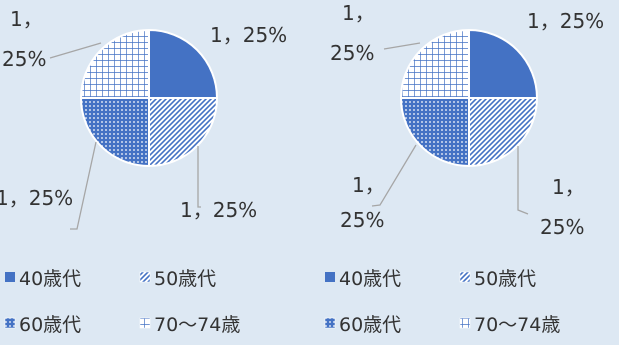  I want to click on data-label-3: 1，, so click(368, 185).